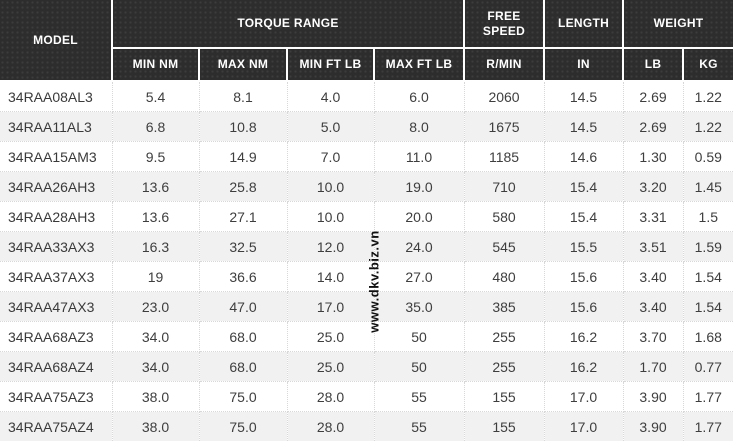 Image resolution: width=733 pixels, height=443 pixels. I want to click on value-cell: 6.8, so click(156, 126).